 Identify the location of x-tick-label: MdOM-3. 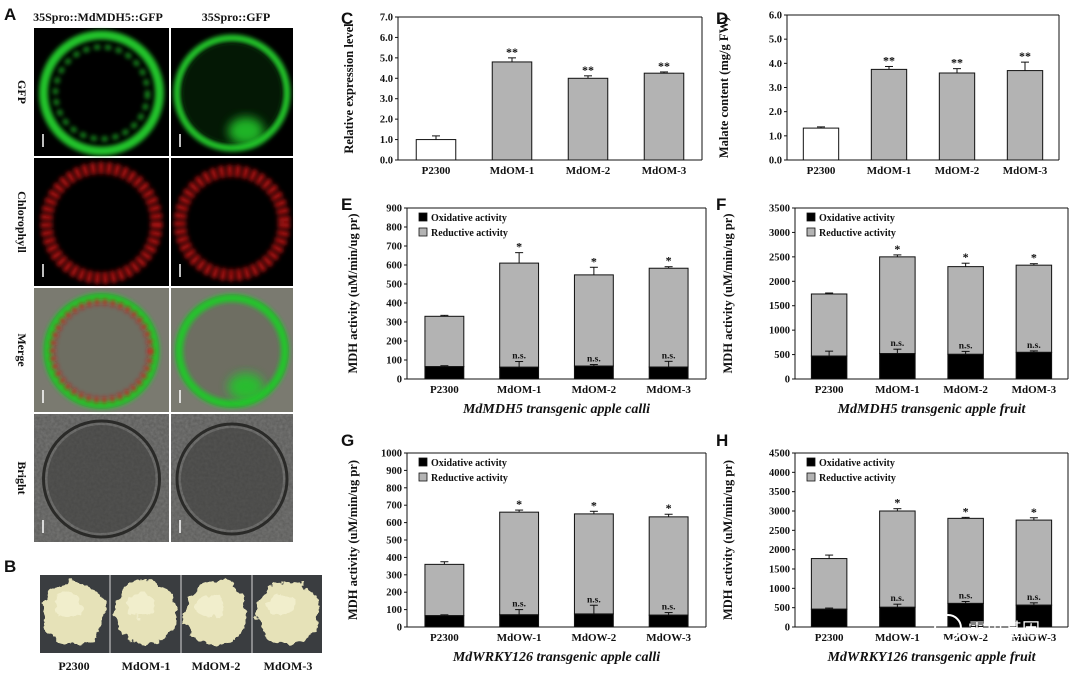
(1034, 390).